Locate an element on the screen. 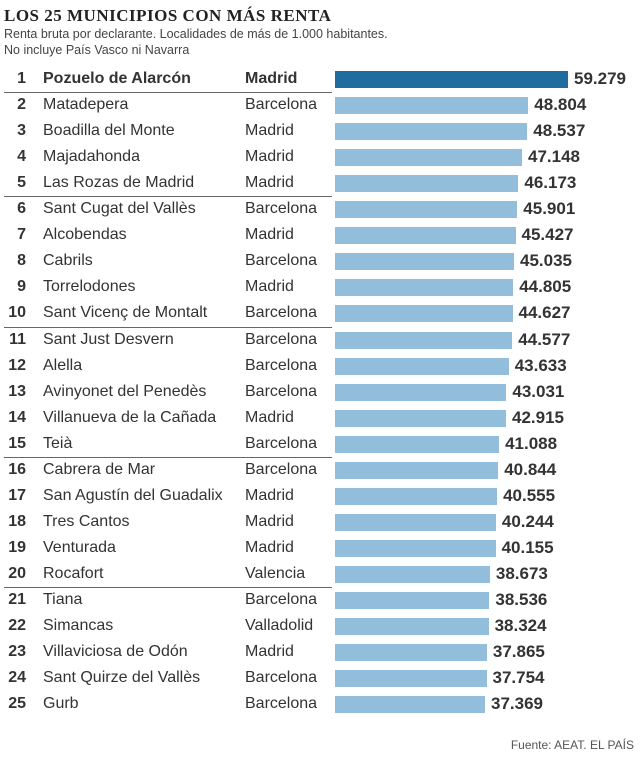 Image resolution: width=640 pixels, height=762 pixels. municipio-label: Sant Just Desvern is located at coordinates (108, 339).